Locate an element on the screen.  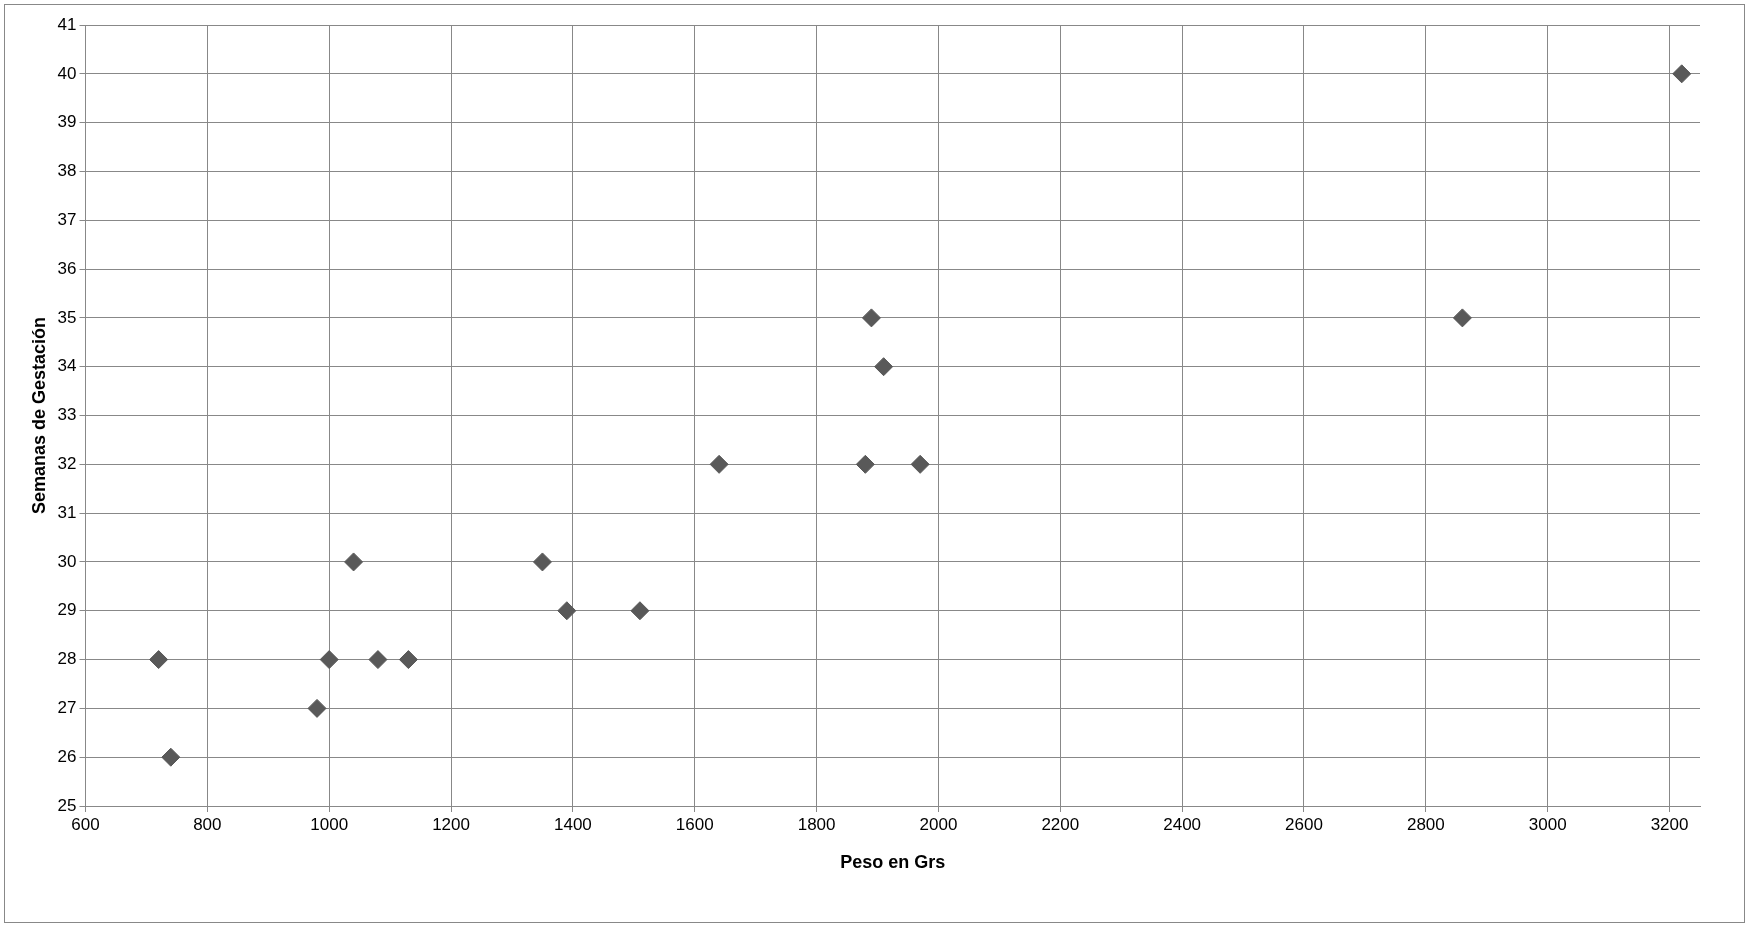
y-tick-label: 27 is located at coordinates (67, 708).